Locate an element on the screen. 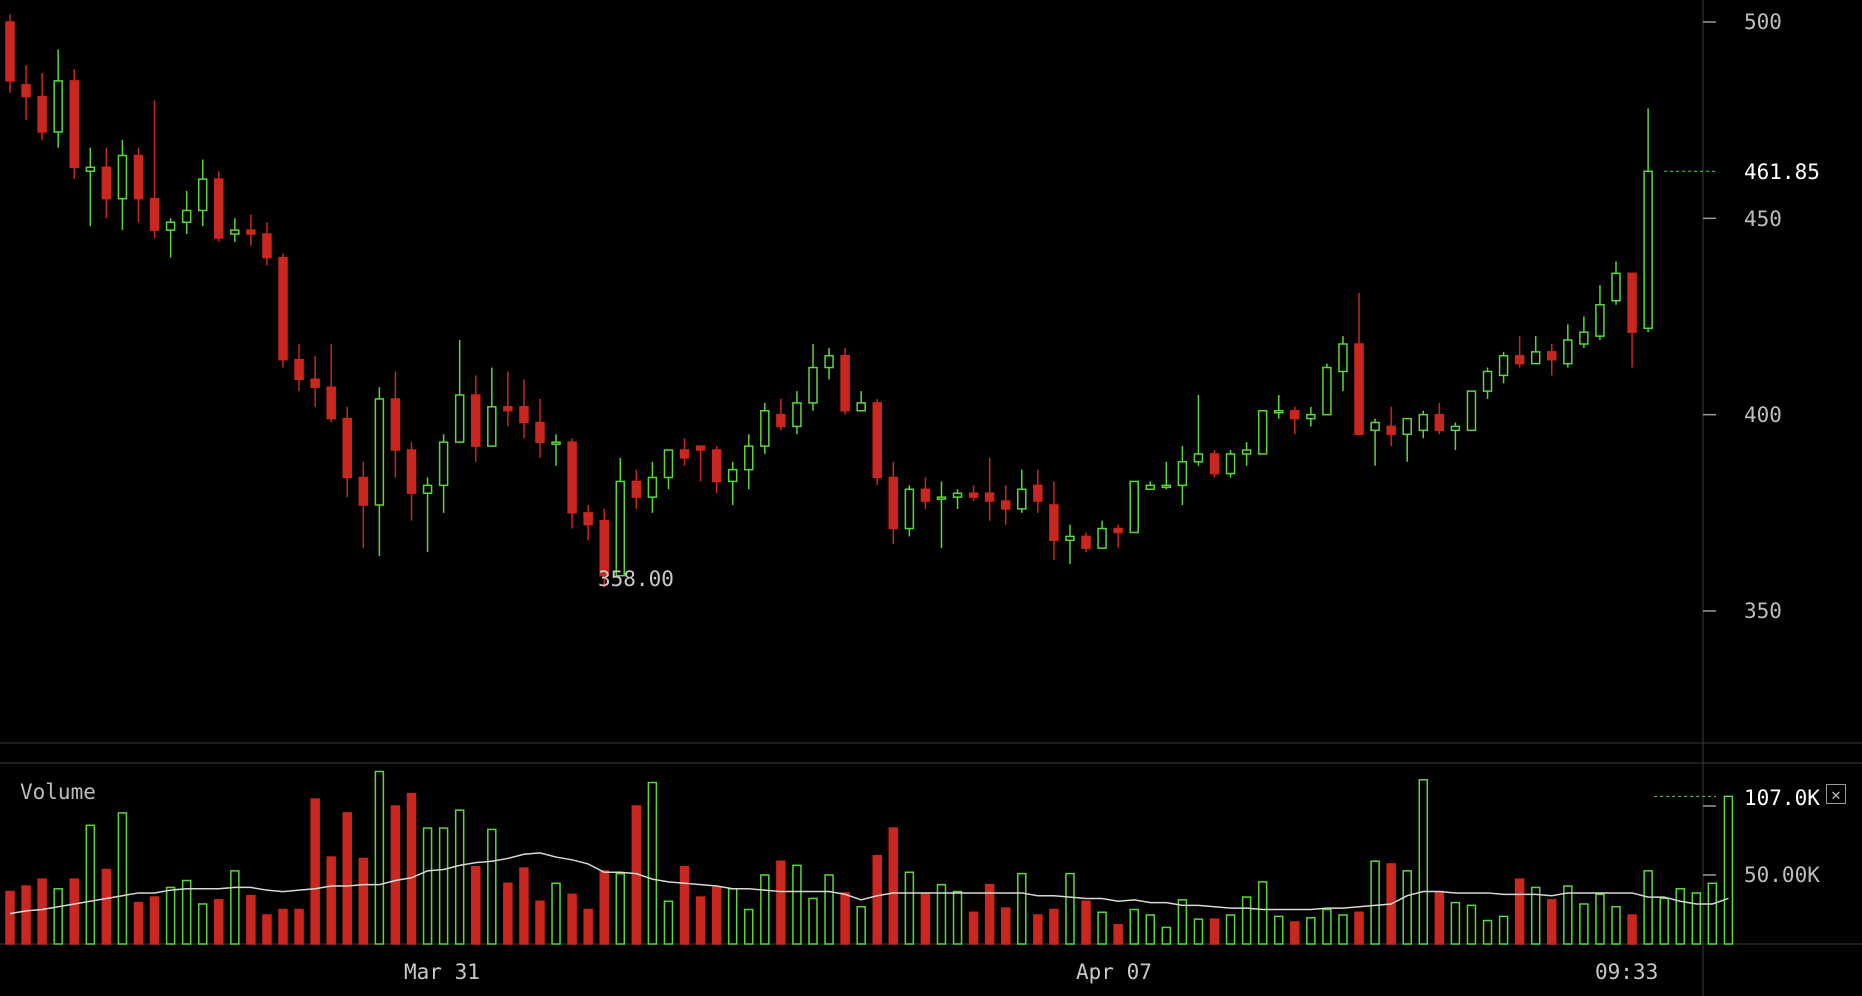 The image size is (1862, 996). price-tick-350: 350 is located at coordinates (1763, 611).